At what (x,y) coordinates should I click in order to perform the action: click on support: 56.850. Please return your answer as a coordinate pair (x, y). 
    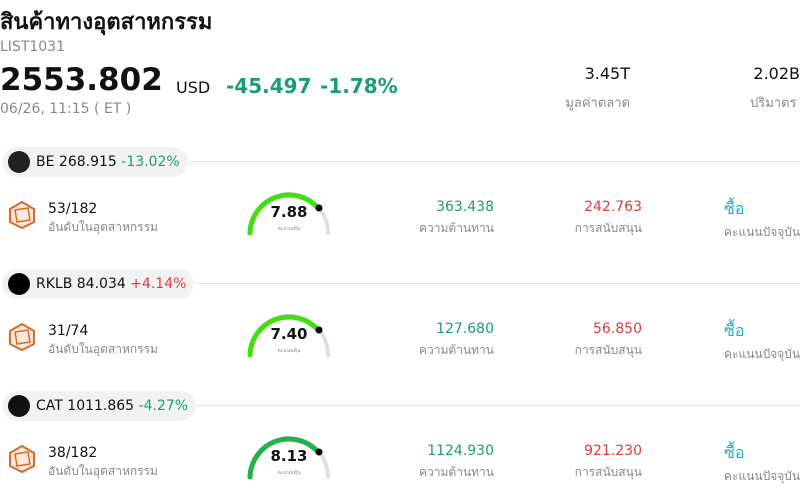
    Looking at the image, I should click on (617, 329).